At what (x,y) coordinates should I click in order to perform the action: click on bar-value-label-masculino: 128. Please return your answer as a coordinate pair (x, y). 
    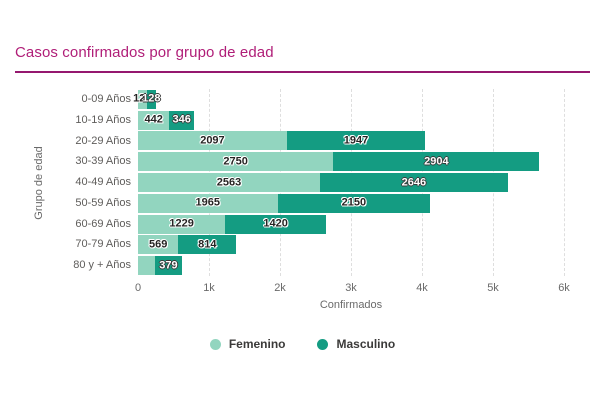
    Looking at the image, I should click on (151, 98).